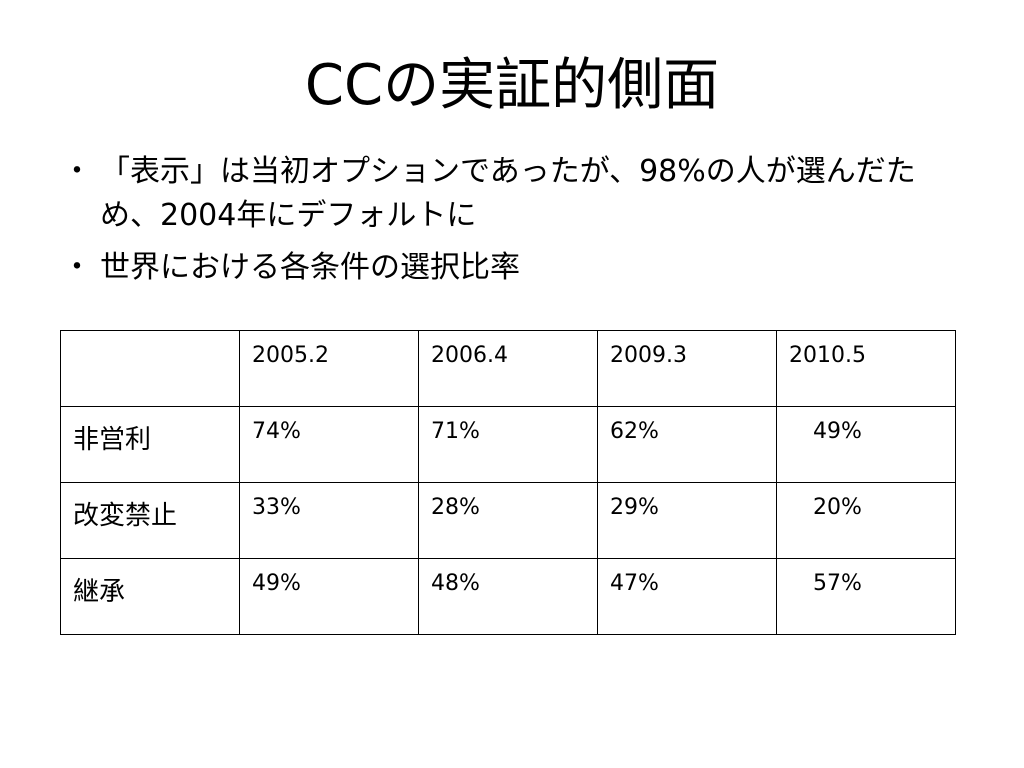 This screenshot has width=1024, height=768. I want to click on table-row: 継承 49% 48% 47% 57%, so click(508, 596).